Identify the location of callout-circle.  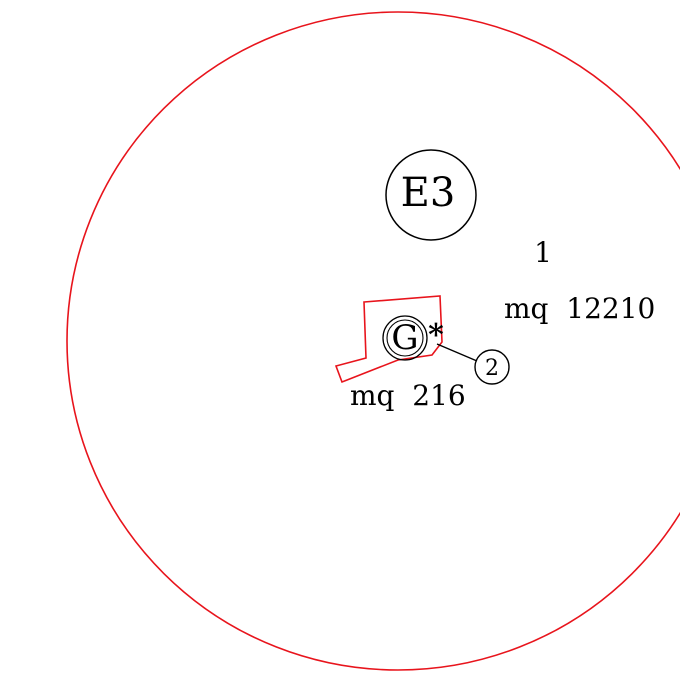
(492, 367).